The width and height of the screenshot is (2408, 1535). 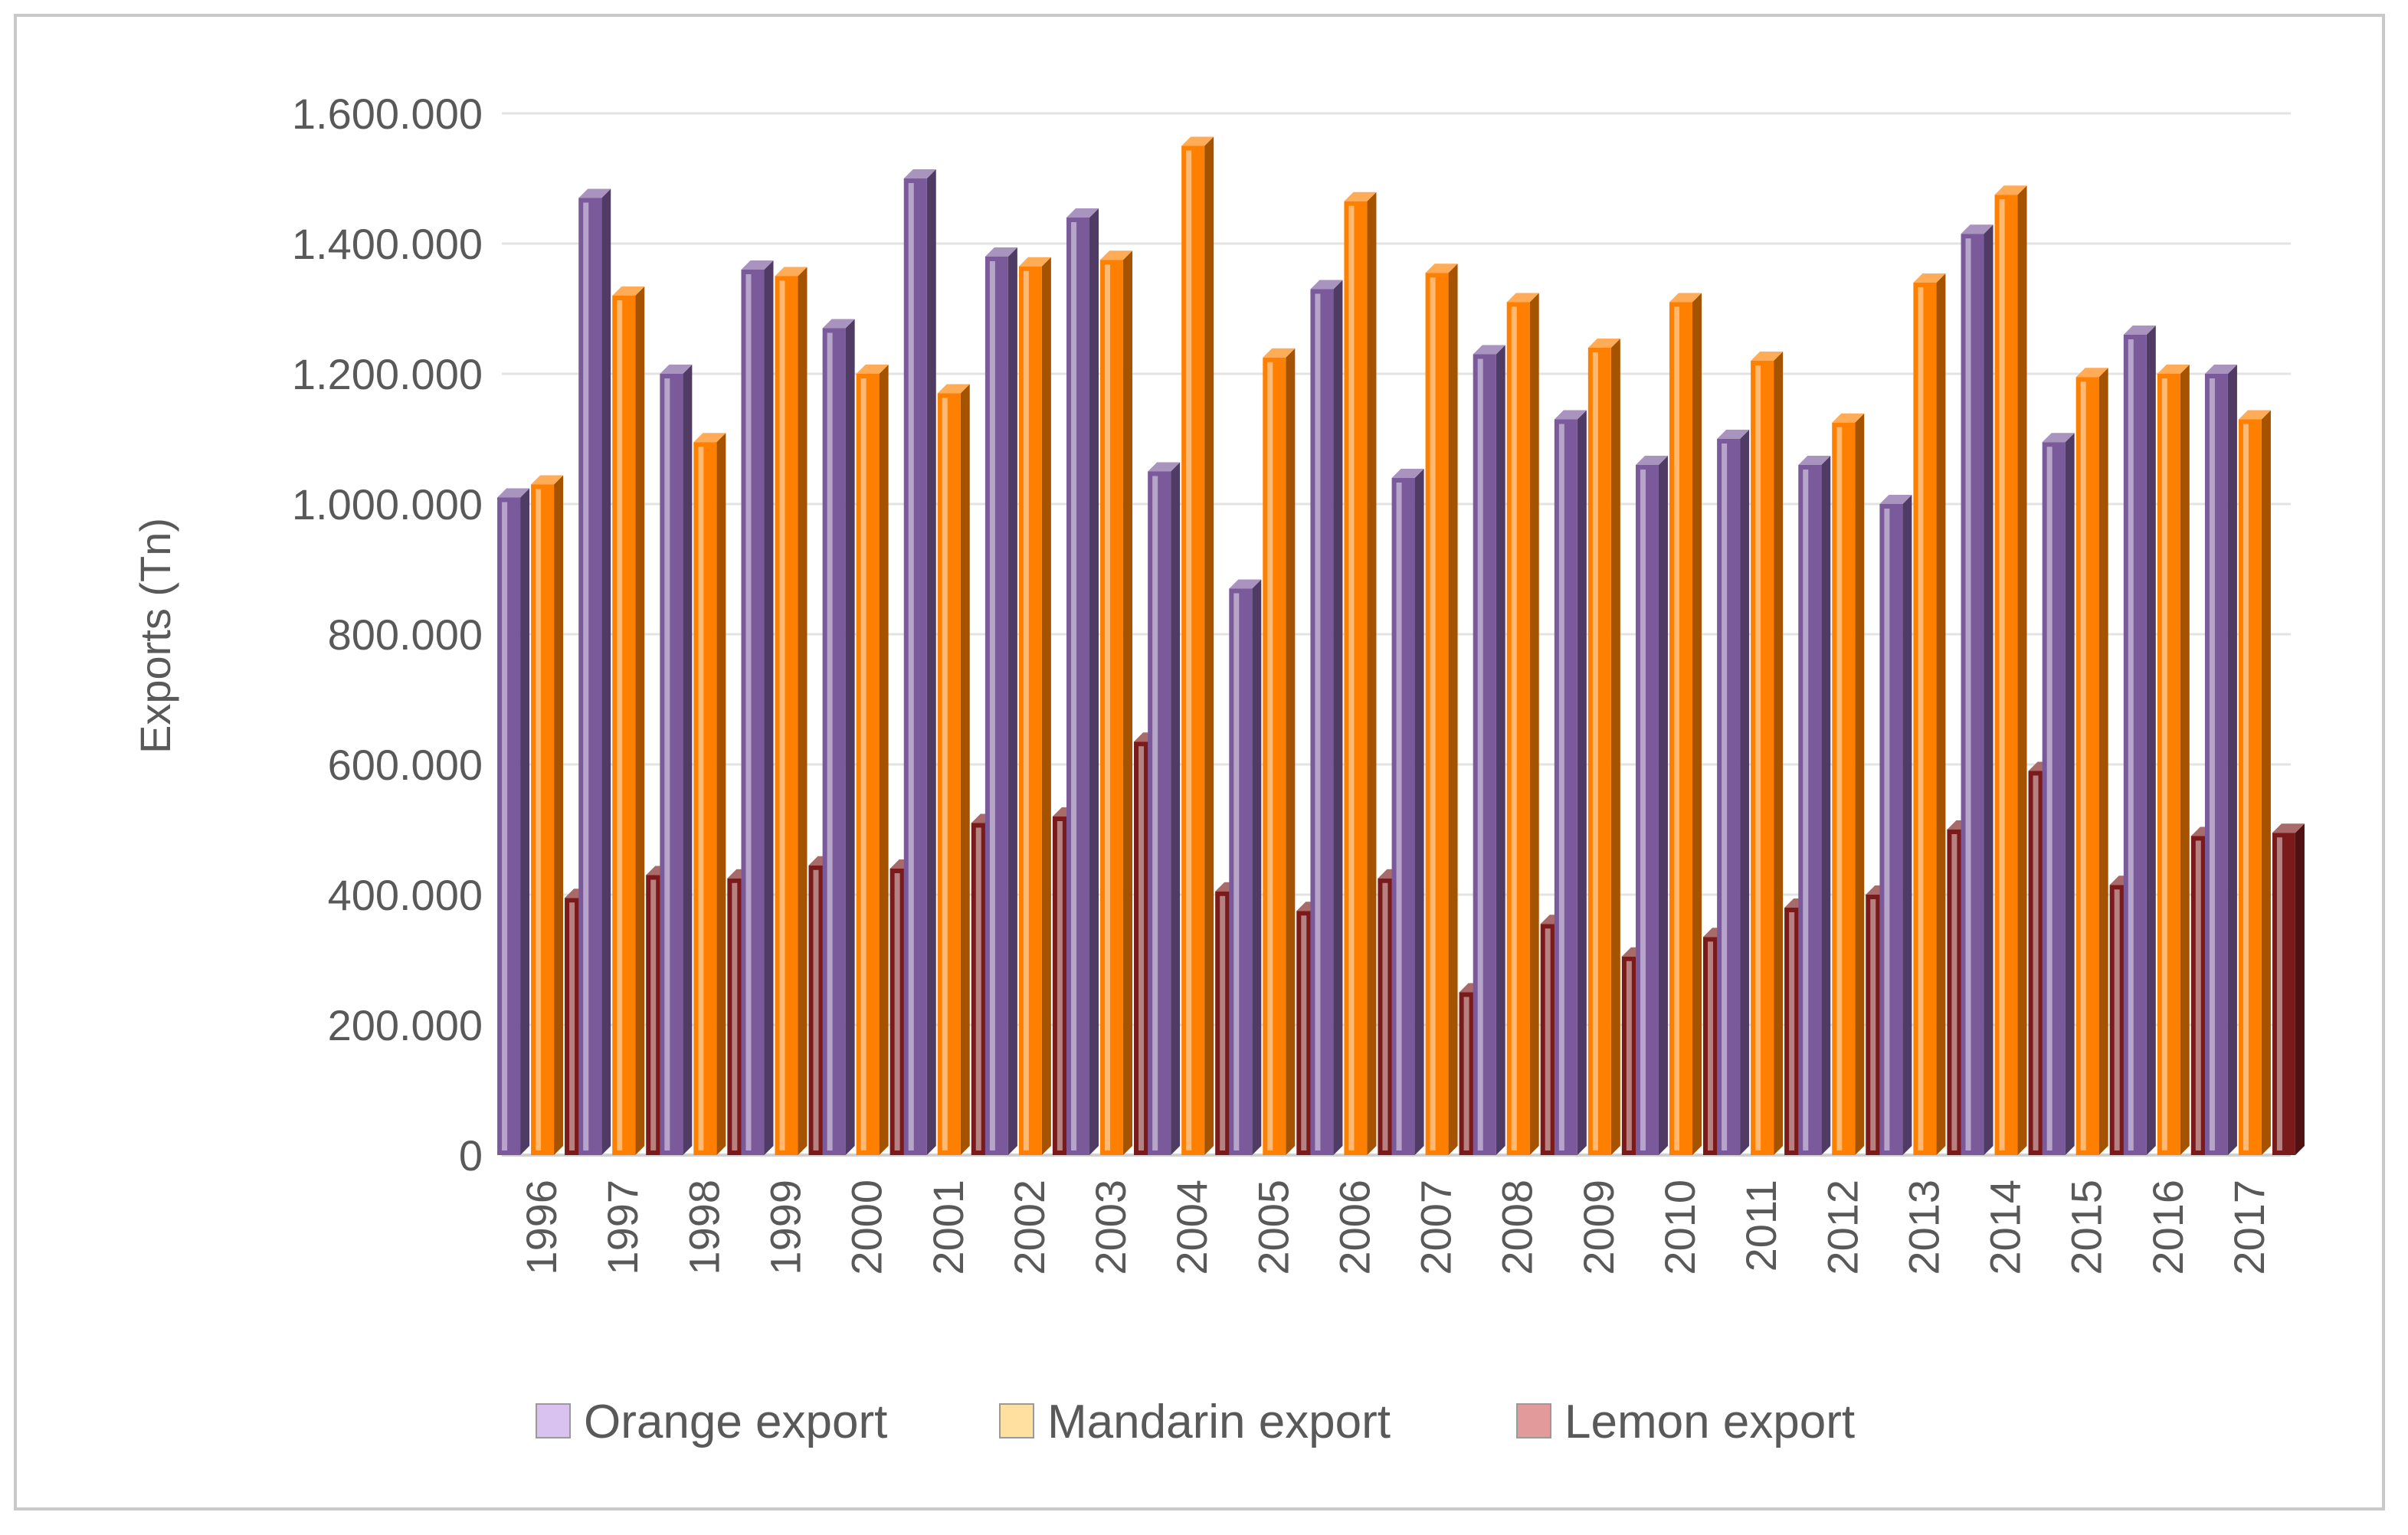 I want to click on bar-orange-export-2007, so click(x=1408, y=812).